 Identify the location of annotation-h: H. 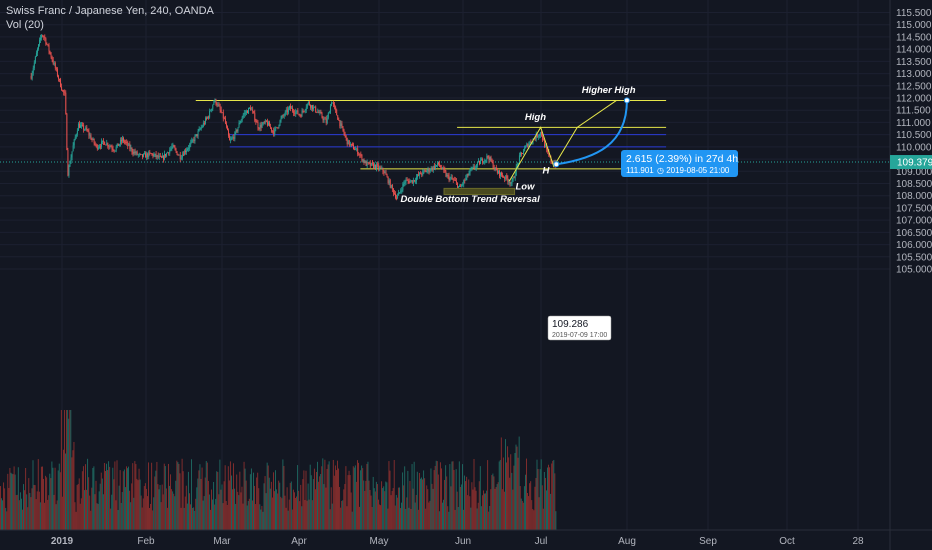
(546, 171).